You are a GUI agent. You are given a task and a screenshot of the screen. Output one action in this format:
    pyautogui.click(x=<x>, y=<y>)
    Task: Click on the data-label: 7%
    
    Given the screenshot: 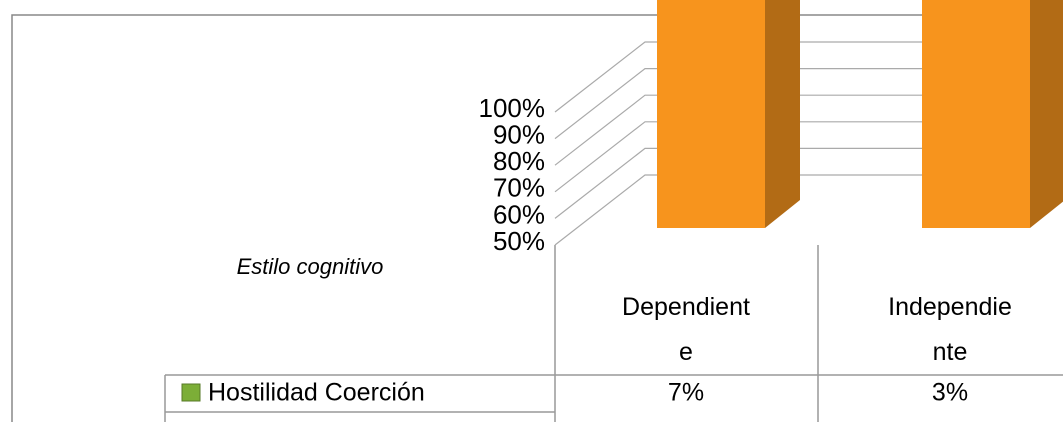 What is the action you would take?
    pyautogui.click(x=686, y=393)
    